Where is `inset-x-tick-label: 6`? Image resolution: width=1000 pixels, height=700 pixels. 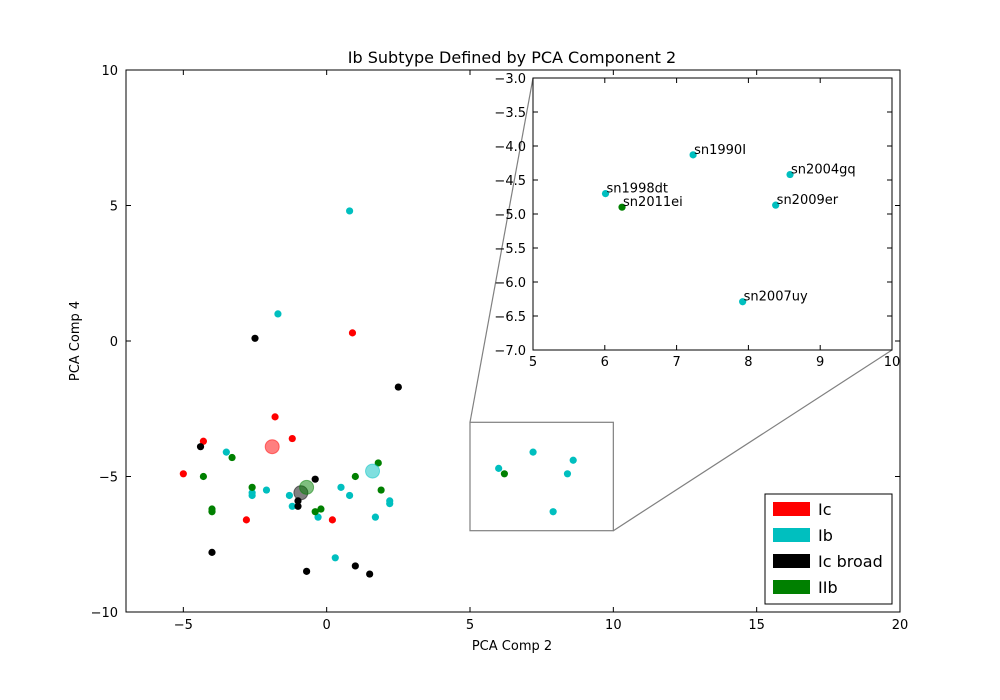
inset-x-tick-label: 6 is located at coordinates (605, 362).